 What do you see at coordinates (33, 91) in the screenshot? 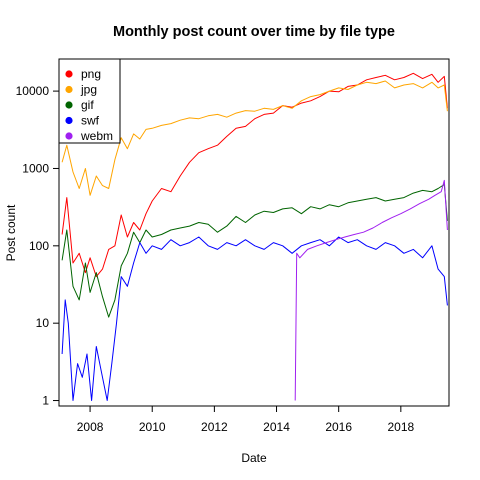
I see `y-tick-label: 10000` at bounding box center [33, 91].